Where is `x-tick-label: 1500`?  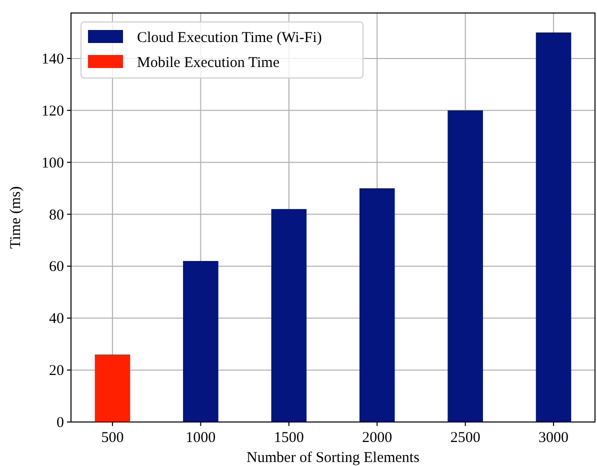
x-tick-label: 1500 is located at coordinates (289, 438).